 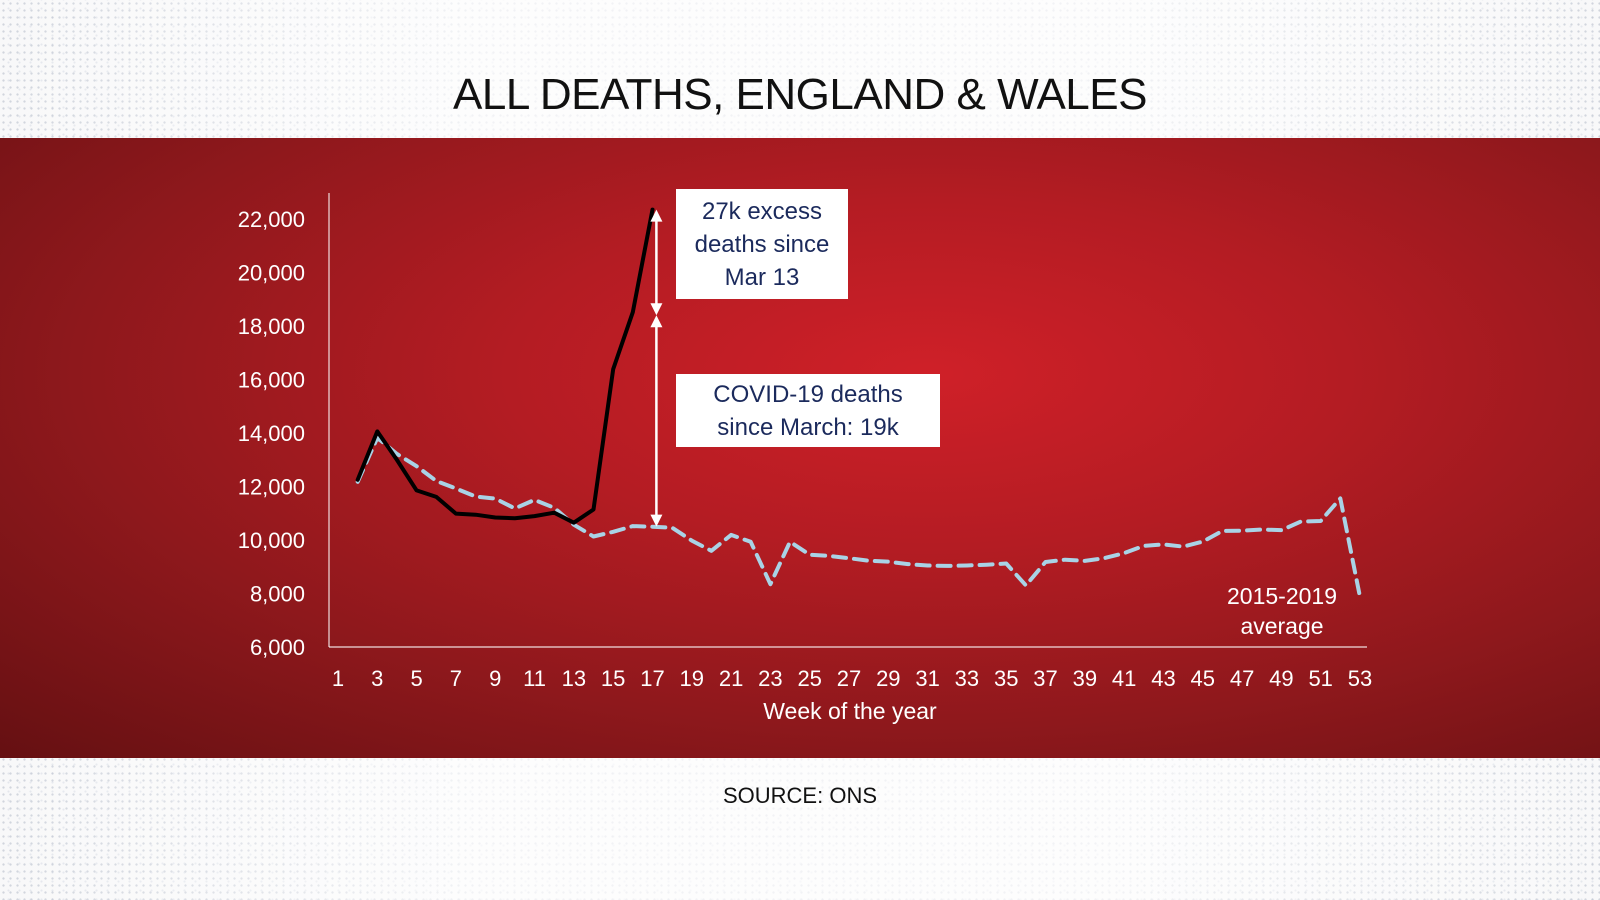 I want to click on x-tick-label: 15, so click(x=613, y=678).